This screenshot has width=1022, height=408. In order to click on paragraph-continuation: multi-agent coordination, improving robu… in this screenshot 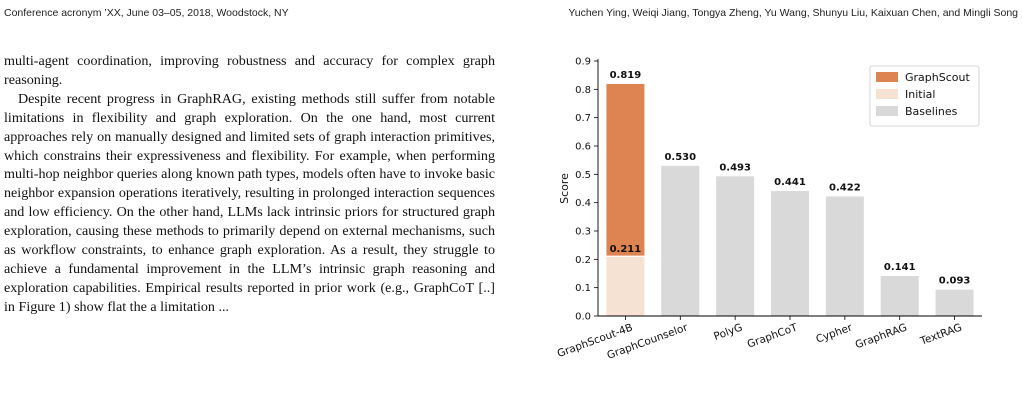, I will do `click(249, 70)`.